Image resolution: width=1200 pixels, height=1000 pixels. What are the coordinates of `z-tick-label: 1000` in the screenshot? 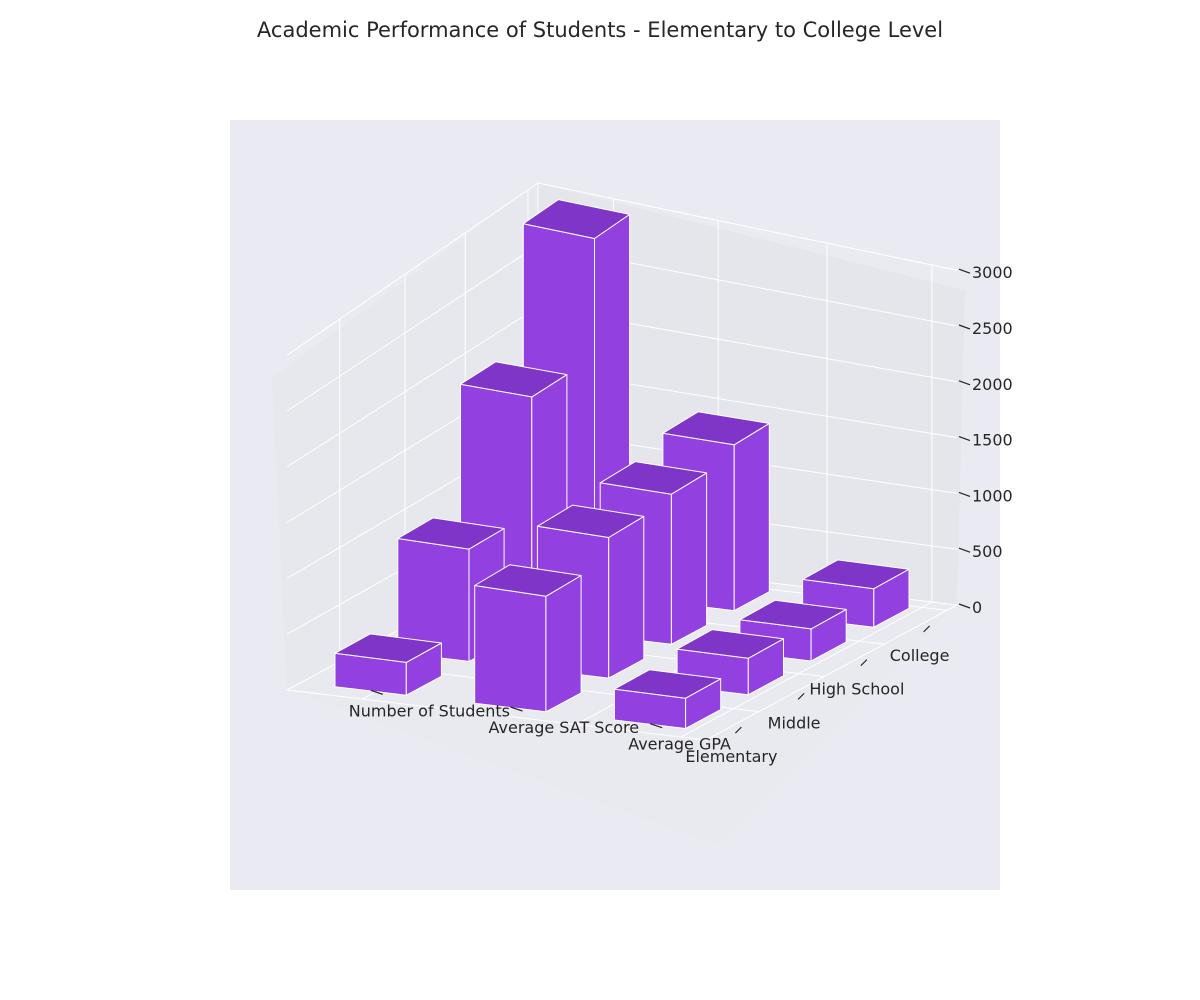 It's located at (992, 495).